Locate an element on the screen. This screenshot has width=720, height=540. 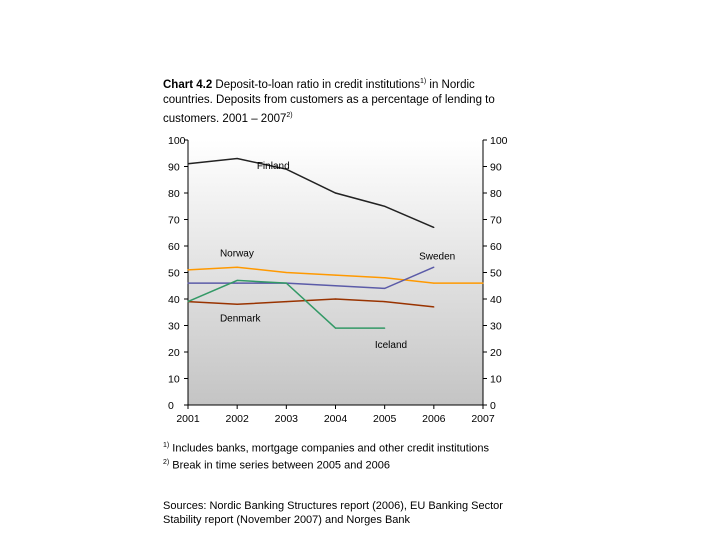
y-tick-label-left-10: 10 is located at coordinates (174, 380).